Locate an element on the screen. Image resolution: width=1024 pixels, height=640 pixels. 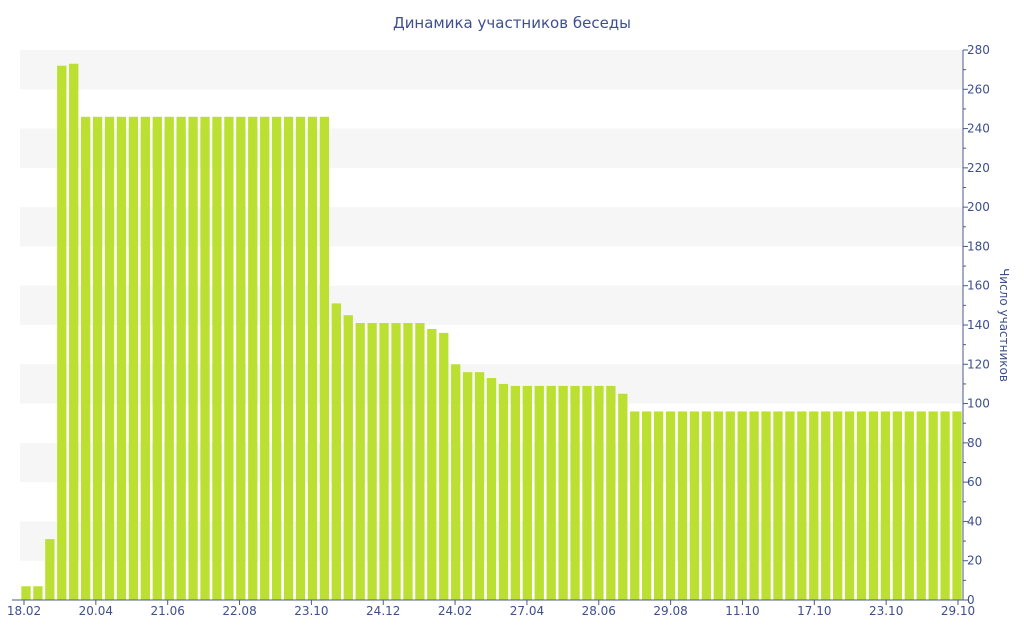
chart-title: Динамика участников беседы is located at coordinates (512, 23).